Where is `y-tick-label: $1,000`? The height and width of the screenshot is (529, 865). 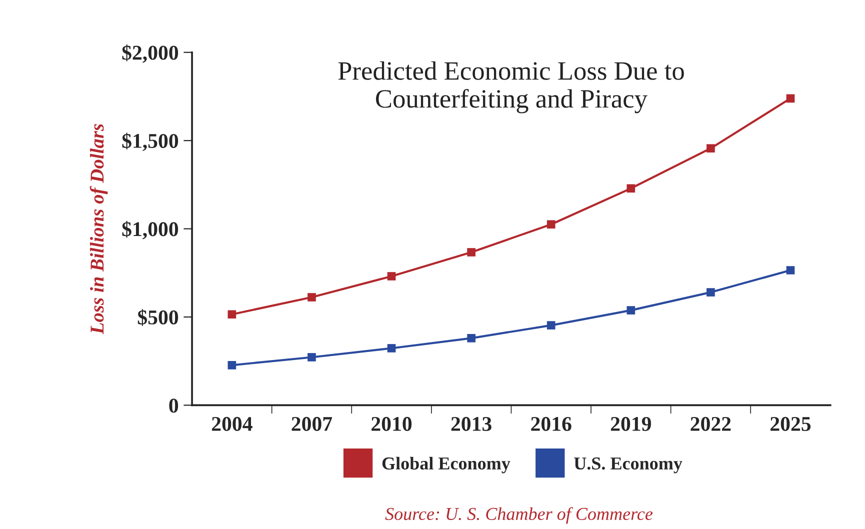
y-tick-label: $1,000 is located at coordinates (150, 230).